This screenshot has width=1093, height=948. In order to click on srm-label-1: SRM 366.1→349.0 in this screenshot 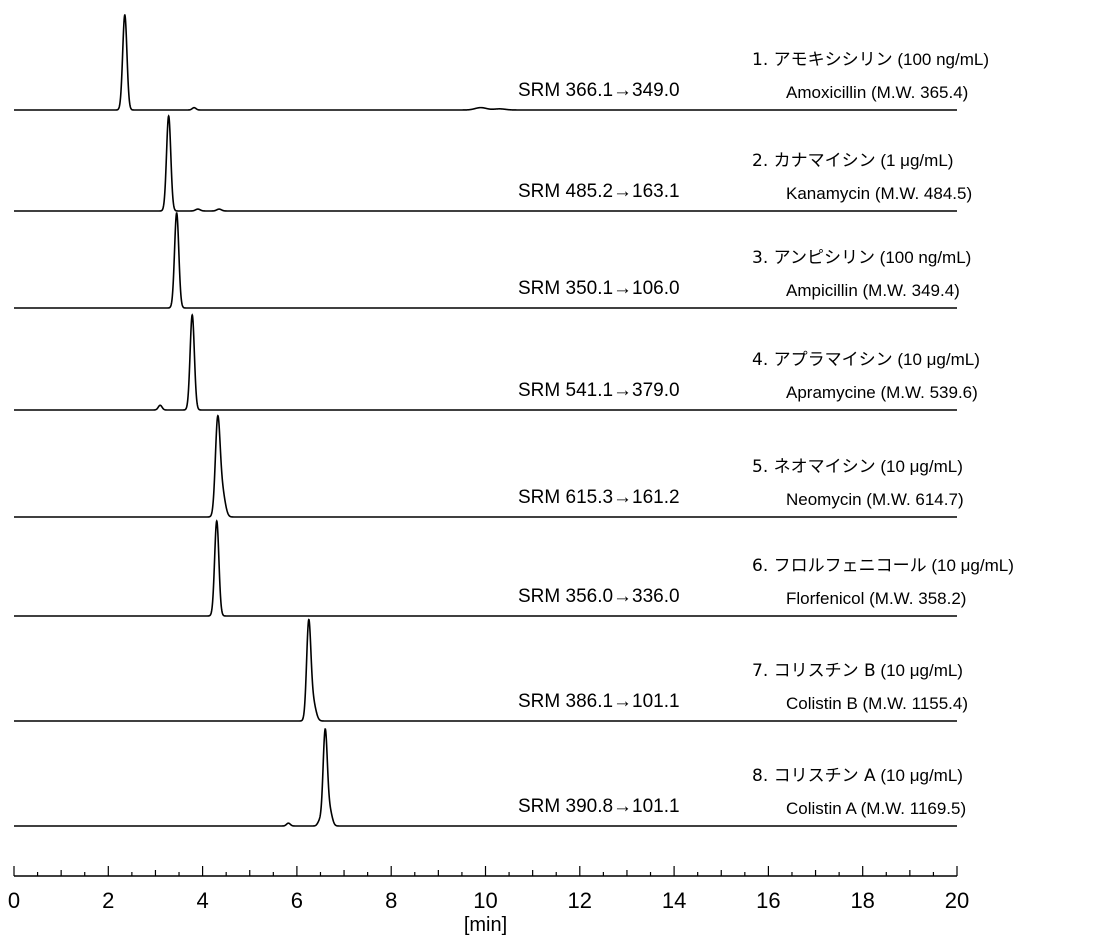, I will do `click(599, 90)`.